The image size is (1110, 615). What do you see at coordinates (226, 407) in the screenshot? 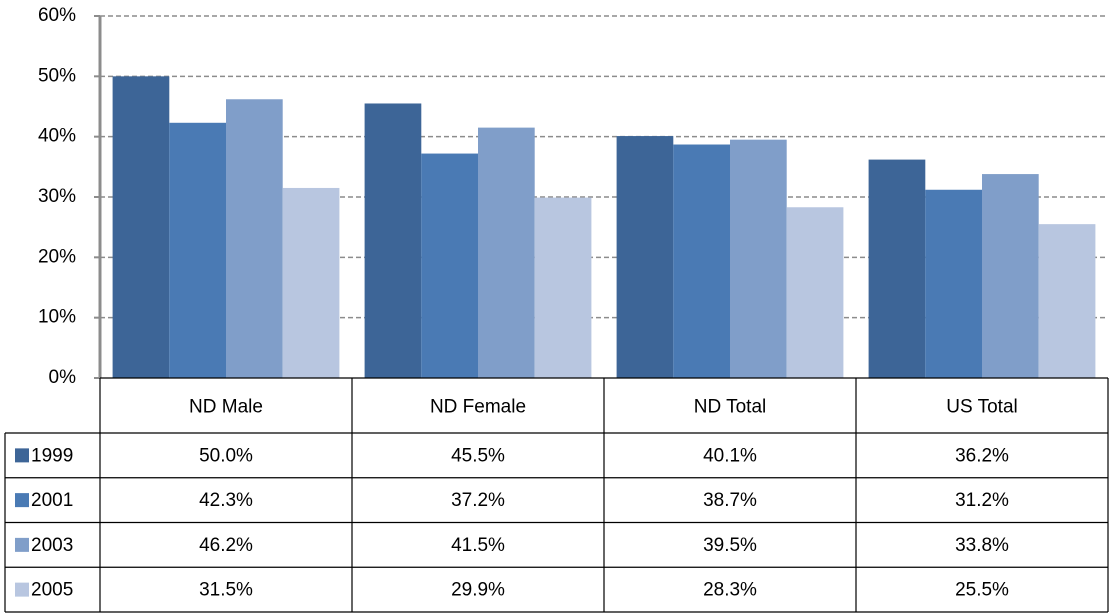
I see `category-label: ND Male` at bounding box center [226, 407].